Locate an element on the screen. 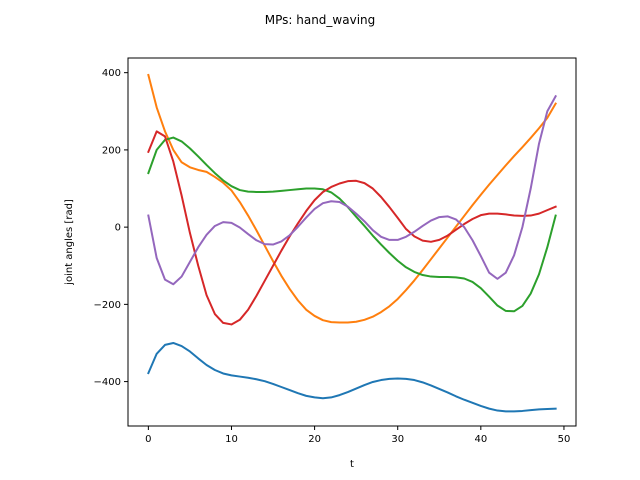 Image resolution: width=640 pixels, height=480 pixels. x-tick-label-50: 50 is located at coordinates (564, 439).